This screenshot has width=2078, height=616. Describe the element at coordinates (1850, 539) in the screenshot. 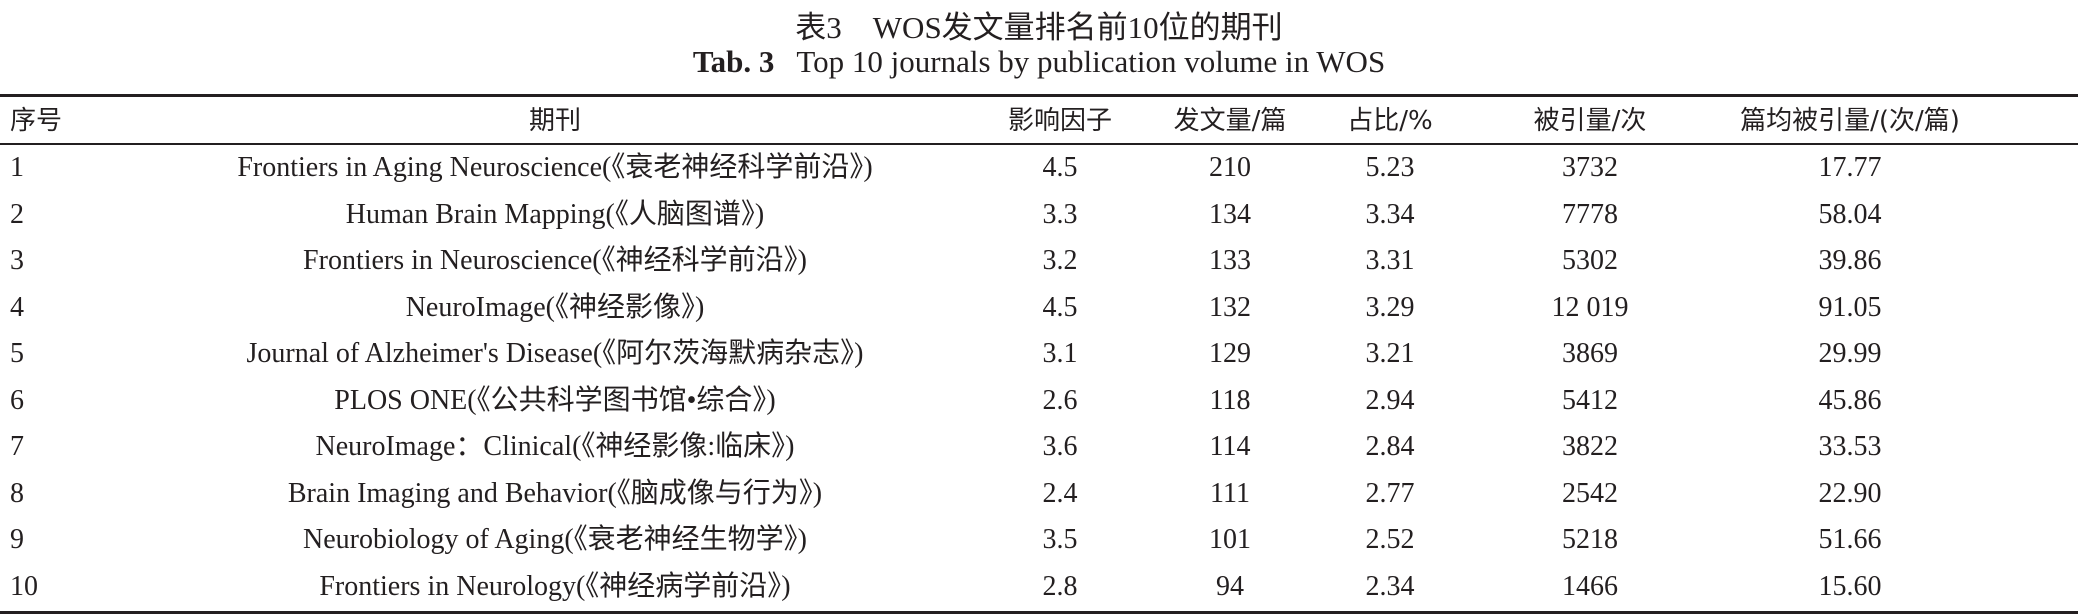

I see `table-cell: 51.66` at that location.